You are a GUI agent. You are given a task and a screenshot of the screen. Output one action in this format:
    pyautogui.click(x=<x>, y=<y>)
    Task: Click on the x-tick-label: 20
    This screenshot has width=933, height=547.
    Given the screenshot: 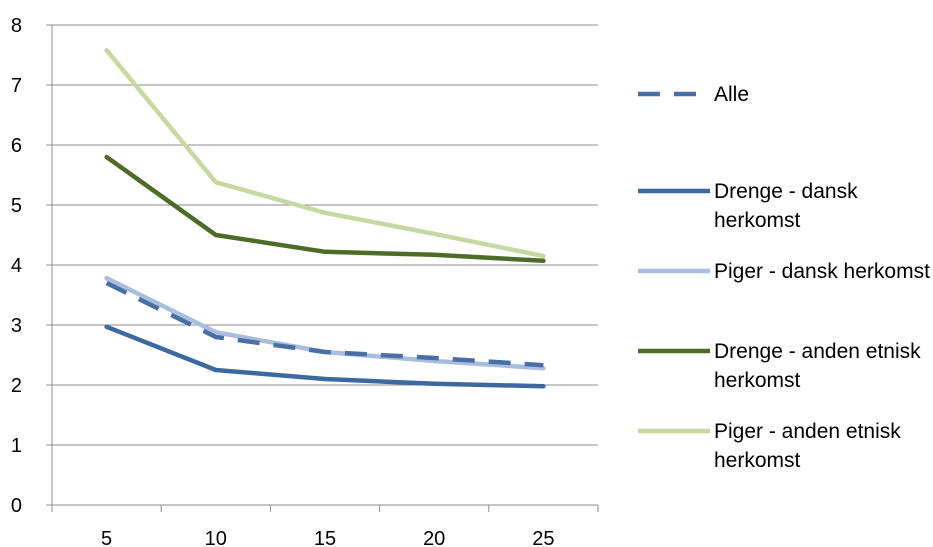 What is the action you would take?
    pyautogui.click(x=434, y=537)
    